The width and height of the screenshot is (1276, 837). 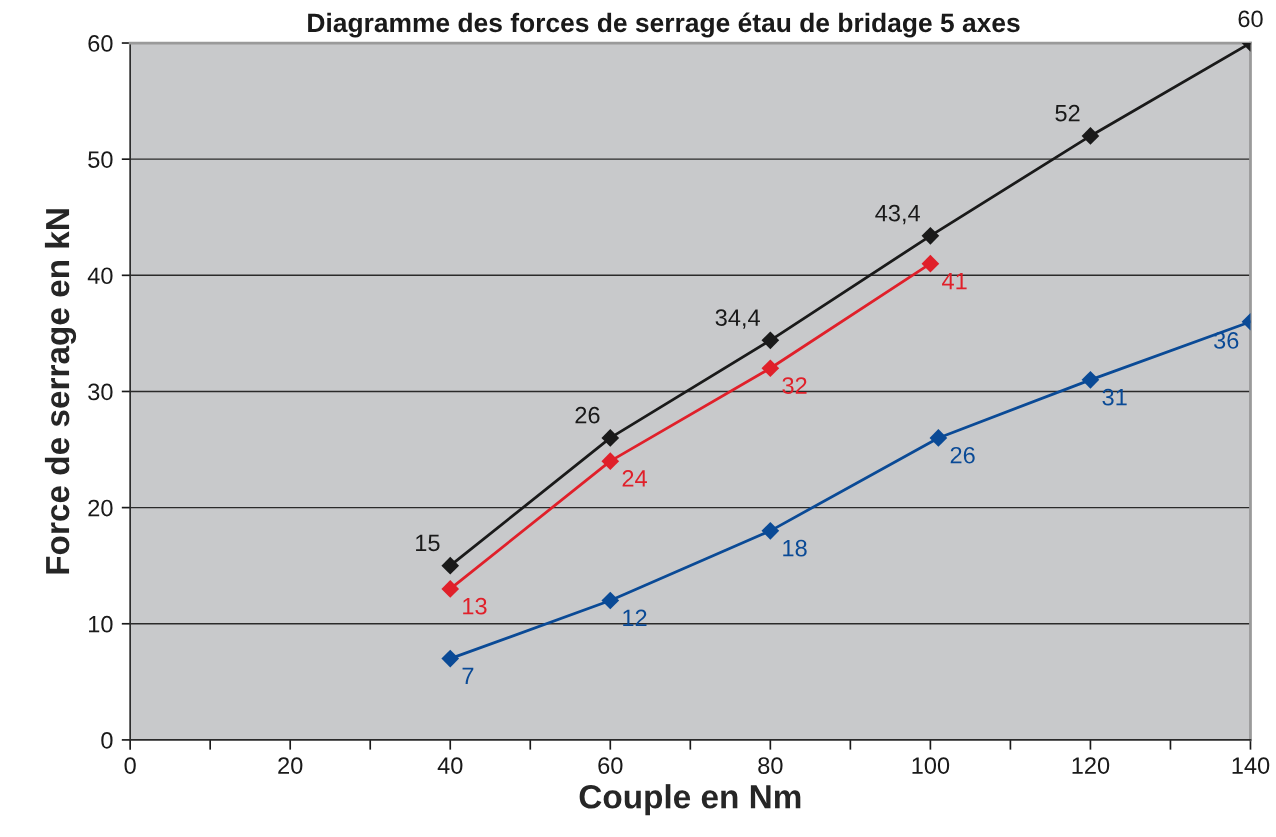 I want to click on x-tick-label: 100, so click(x=931, y=765).